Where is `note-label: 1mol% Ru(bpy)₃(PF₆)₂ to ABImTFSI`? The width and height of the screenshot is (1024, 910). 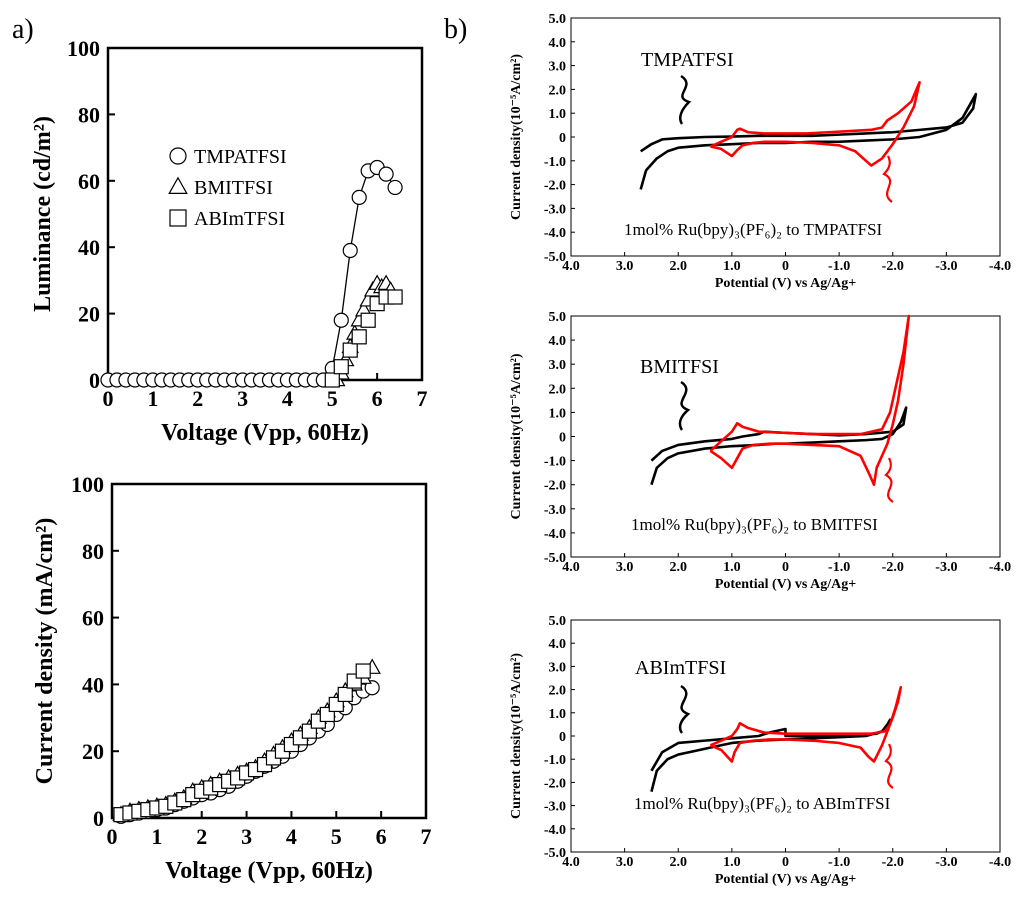
note-label: 1mol% Ru(bpy)₃(PF₆)₂ to ABImTFSI is located at coordinates (762, 803).